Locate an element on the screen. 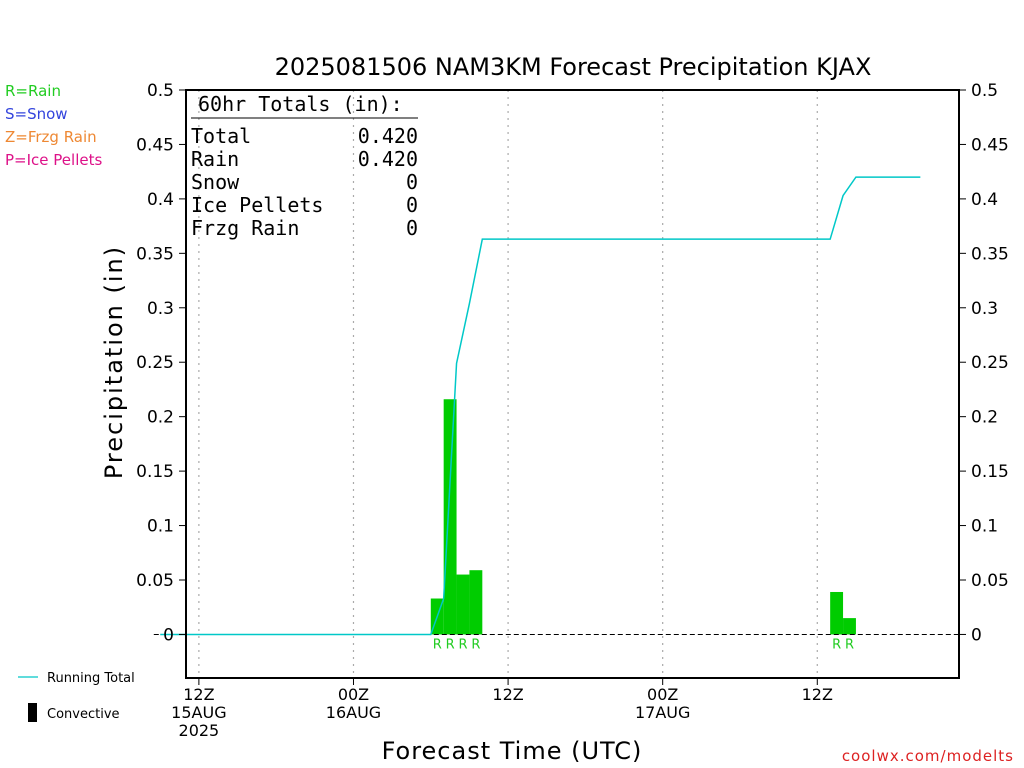 This screenshot has height=768, width=1024. series-legend: Running Total Convective is located at coordinates (76, 696).